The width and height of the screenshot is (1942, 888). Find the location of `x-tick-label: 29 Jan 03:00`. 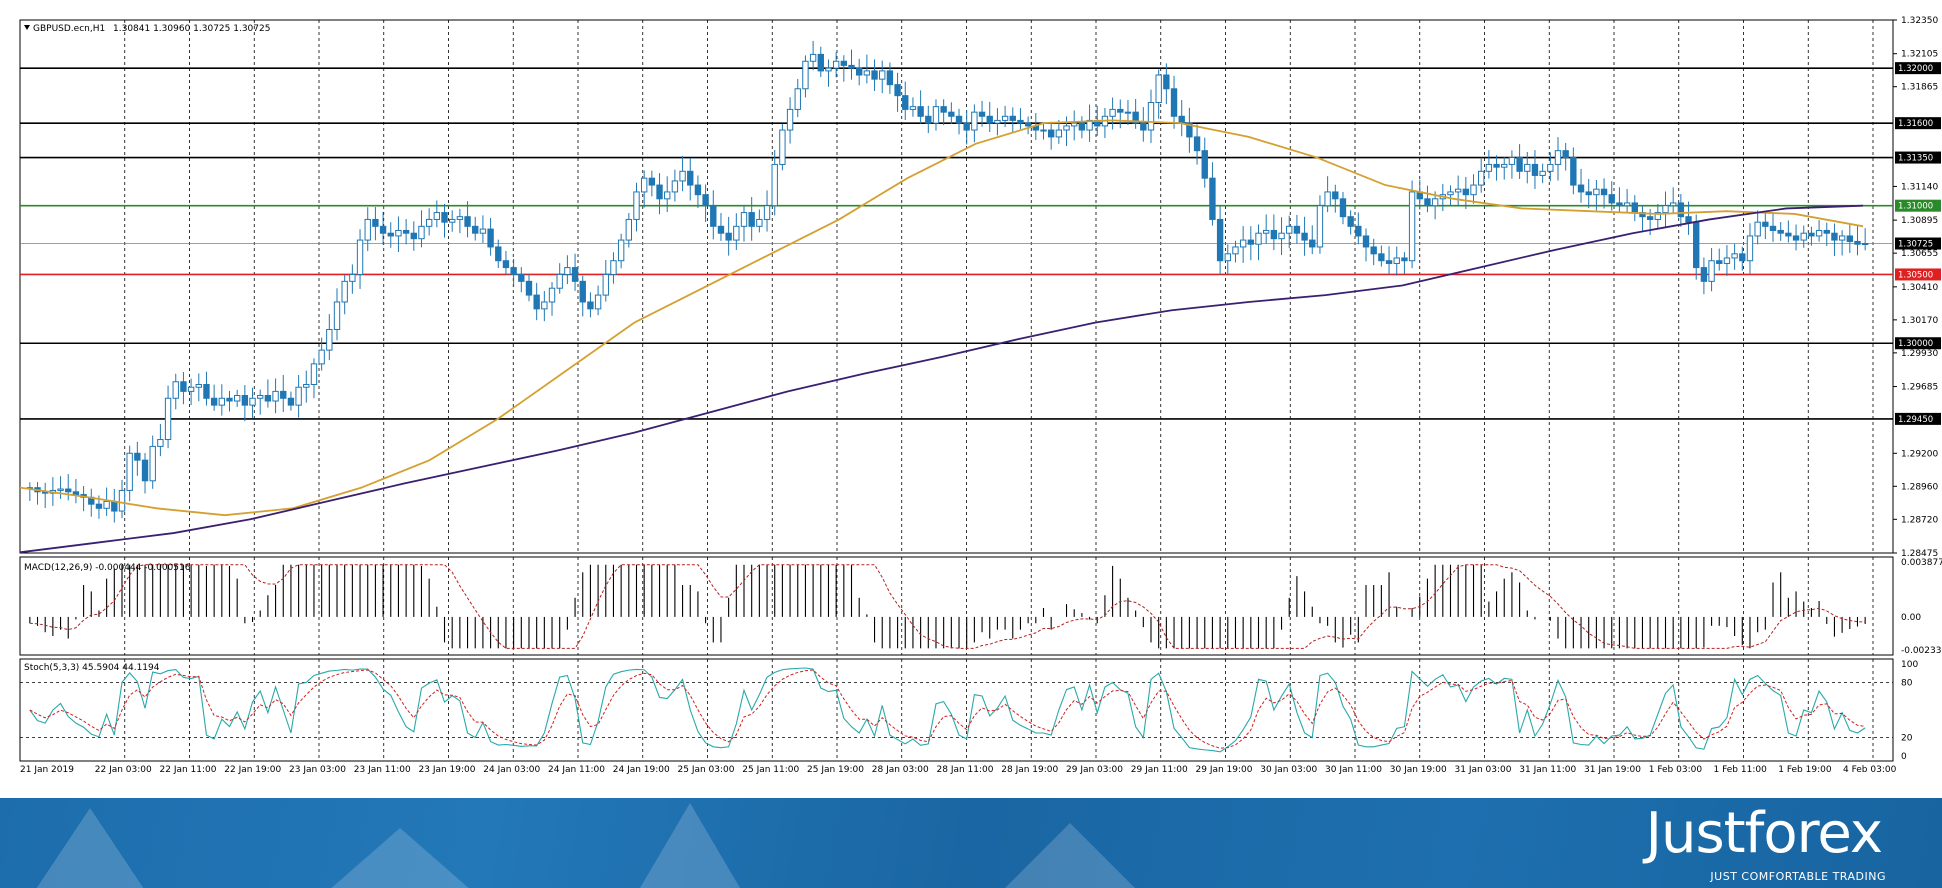

x-tick-label: 29 Jan 03:00 is located at coordinates (1094, 770).